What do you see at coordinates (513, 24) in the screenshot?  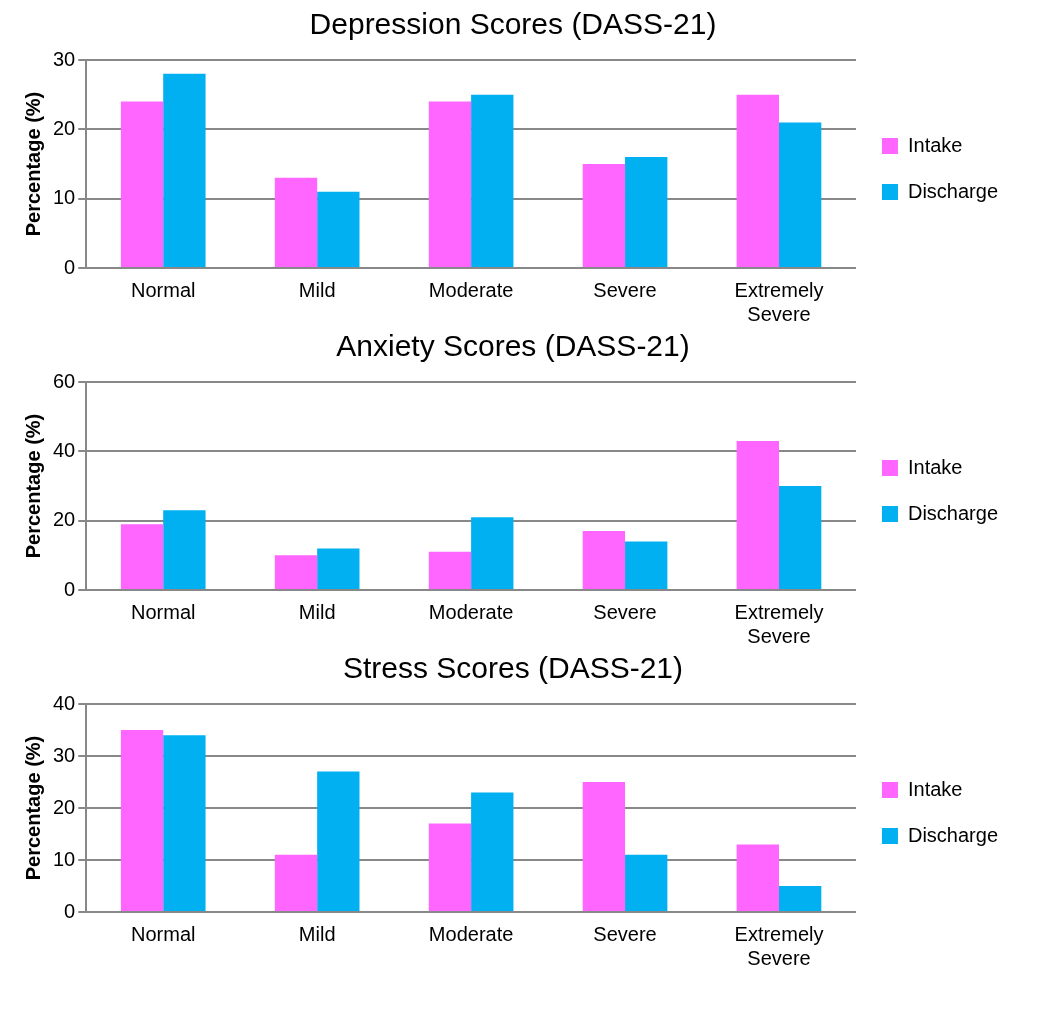 I see `chart-title: Depression Scores (DASS-21)` at bounding box center [513, 24].